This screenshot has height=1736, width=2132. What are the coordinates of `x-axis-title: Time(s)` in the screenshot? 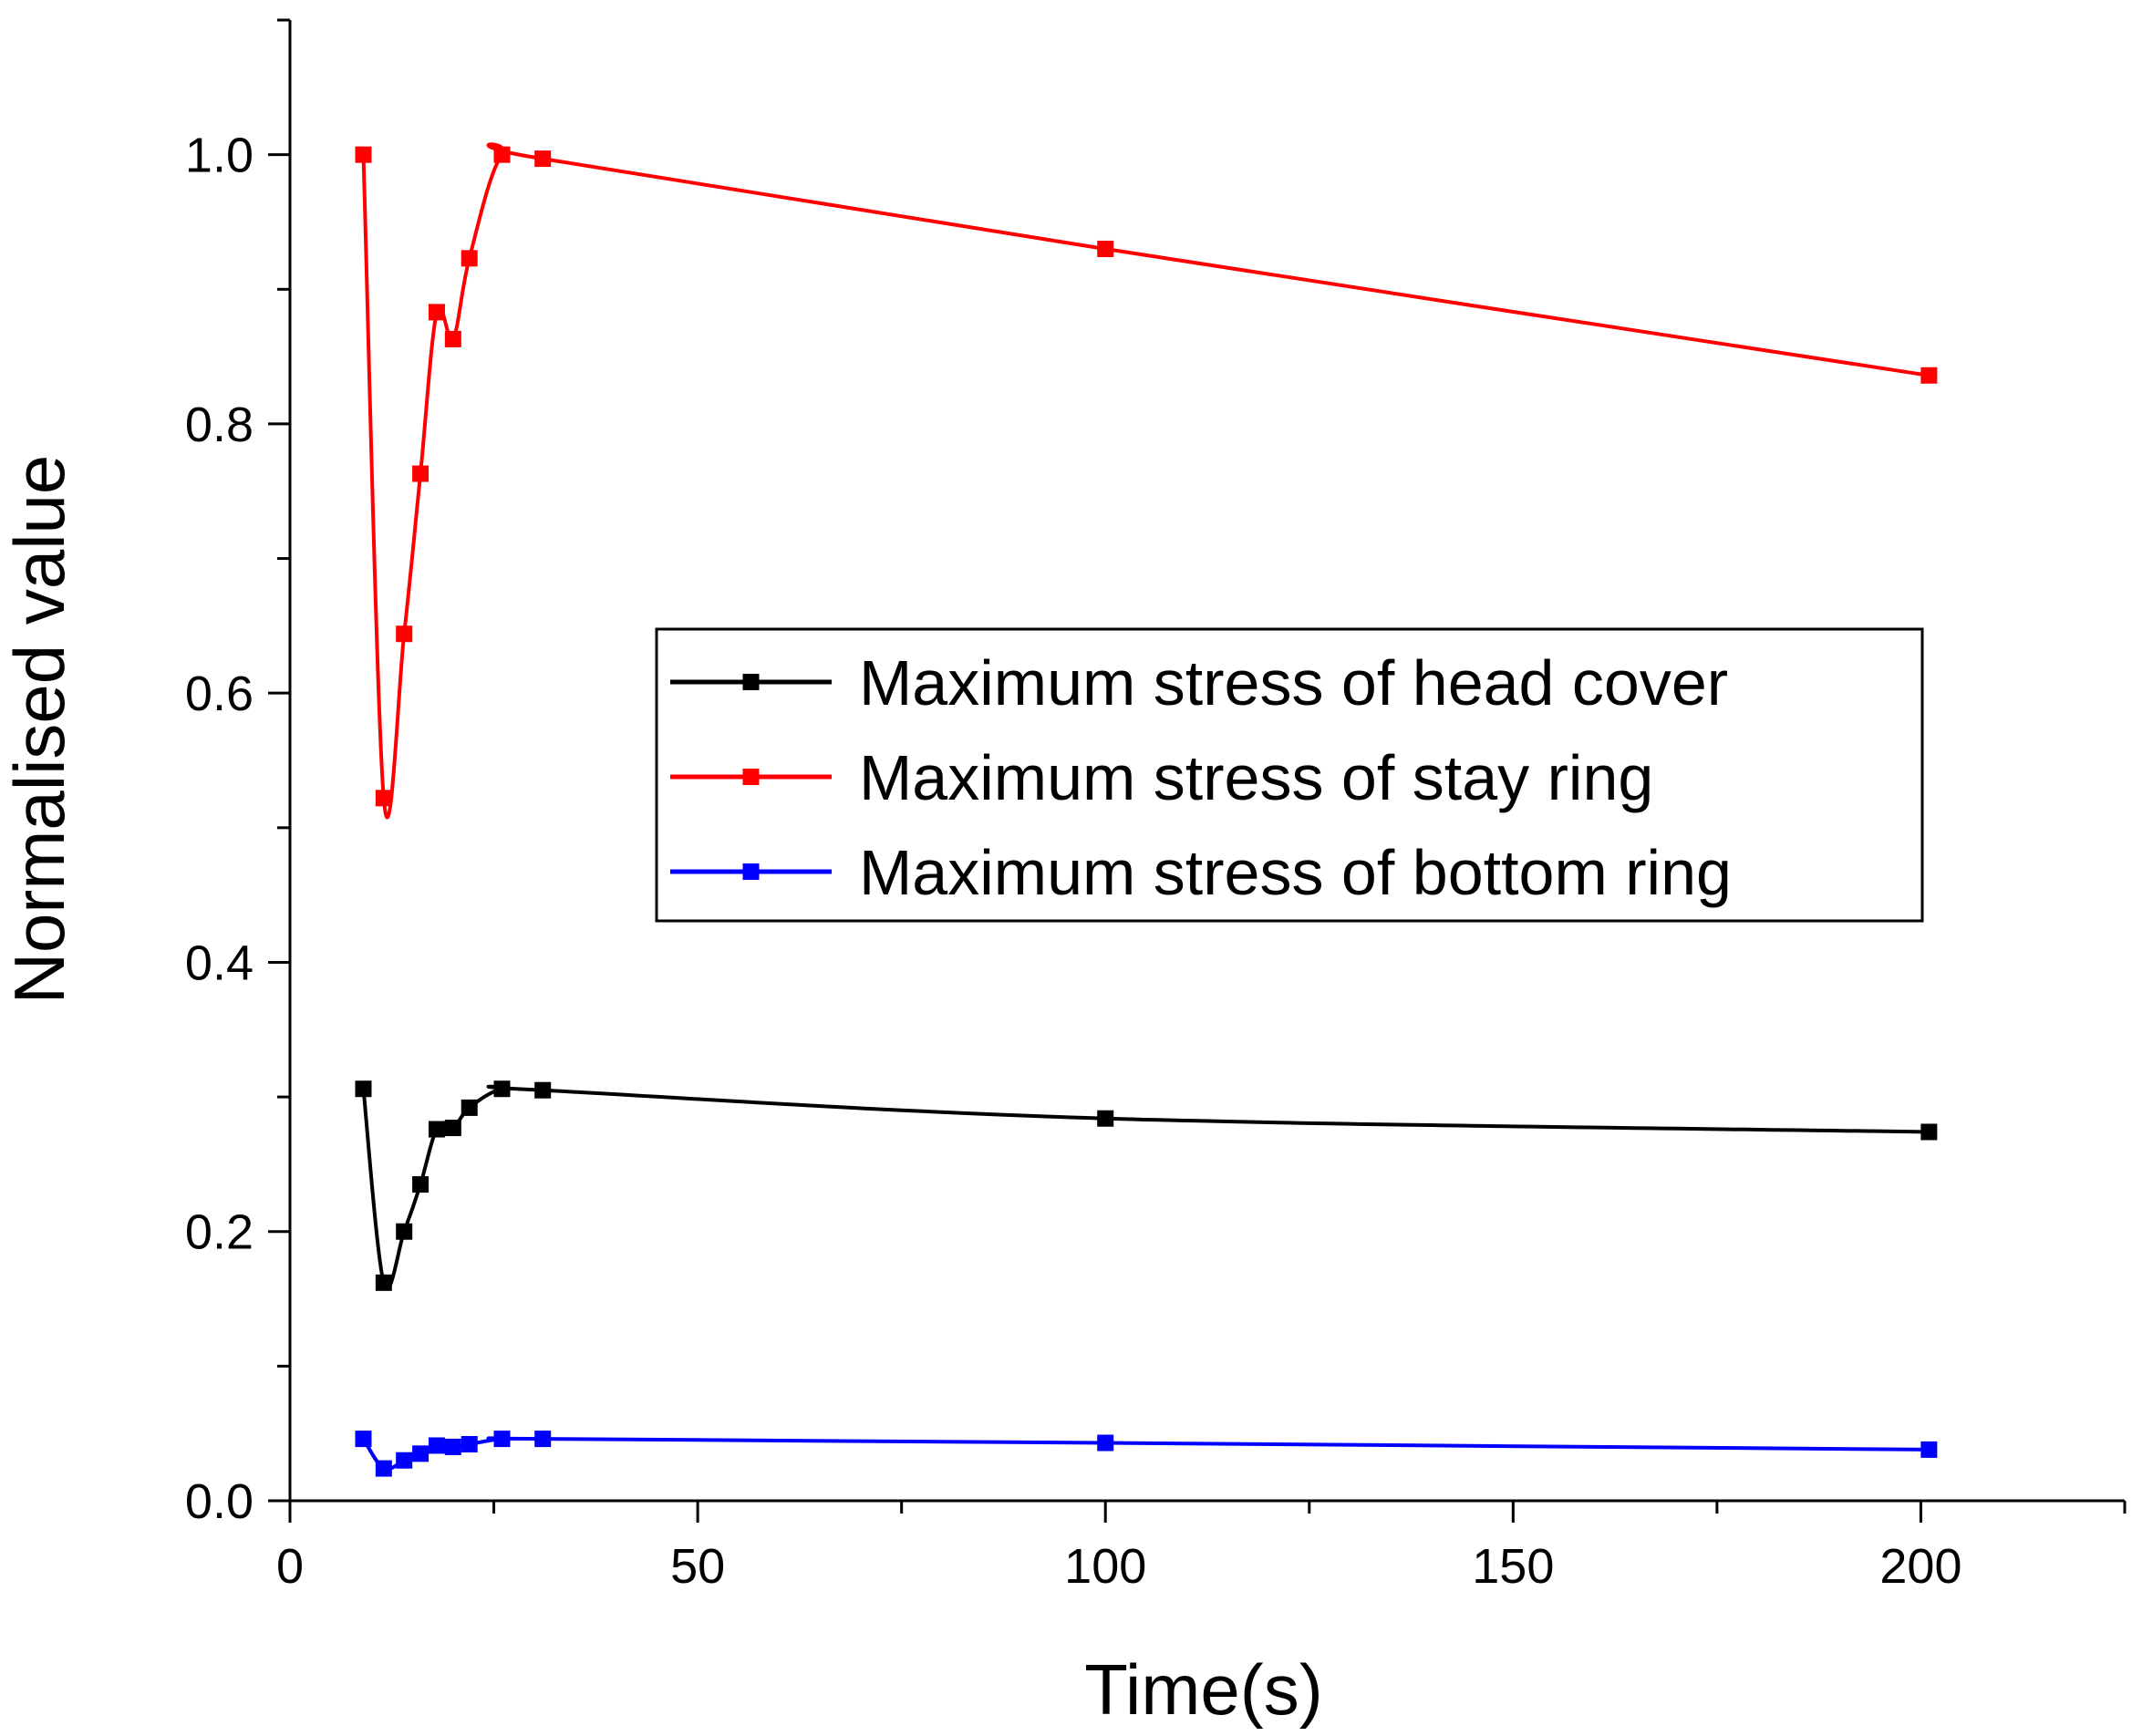 It's located at (1203, 1689).